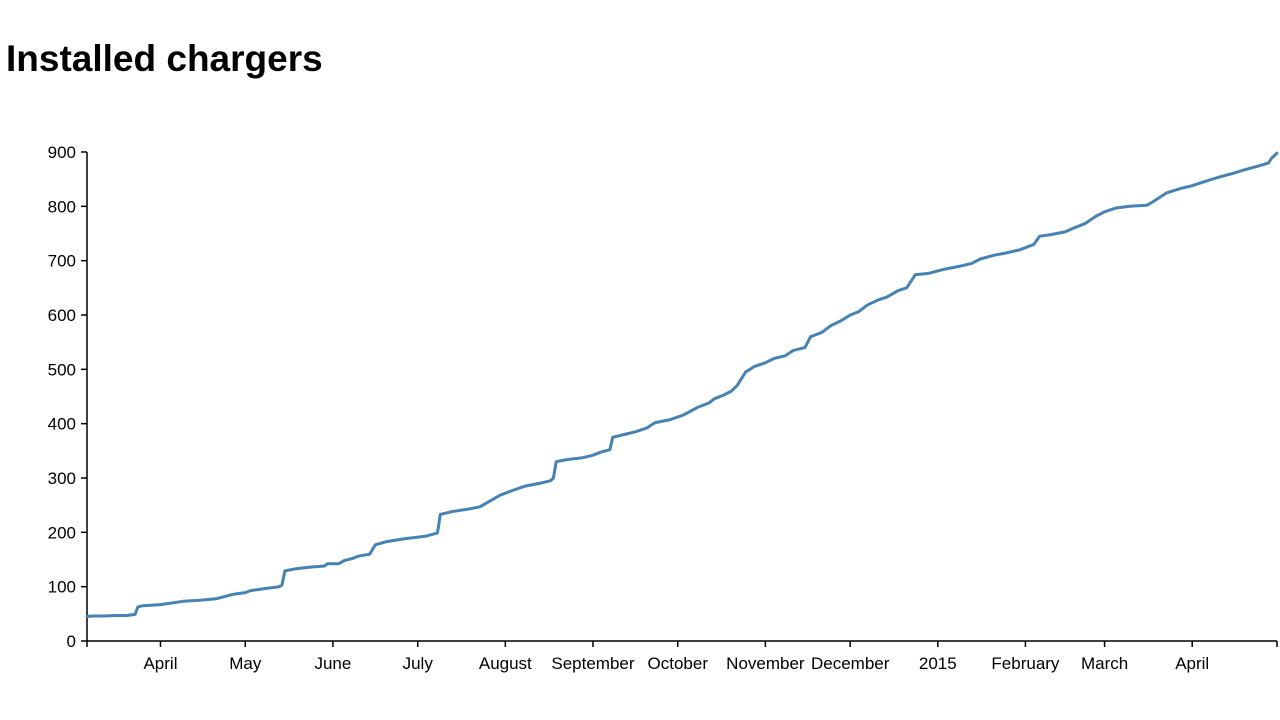 This screenshot has height=720, width=1280. What do you see at coordinates (592, 663) in the screenshot?
I see `x-tick-label: September` at bounding box center [592, 663].